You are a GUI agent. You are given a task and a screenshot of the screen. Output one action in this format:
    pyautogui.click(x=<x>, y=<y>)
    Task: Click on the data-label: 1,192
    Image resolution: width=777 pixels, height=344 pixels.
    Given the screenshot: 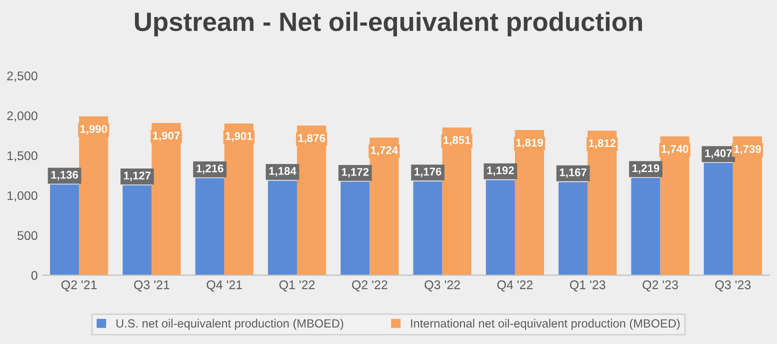 What is the action you would take?
    pyautogui.click(x=500, y=171)
    